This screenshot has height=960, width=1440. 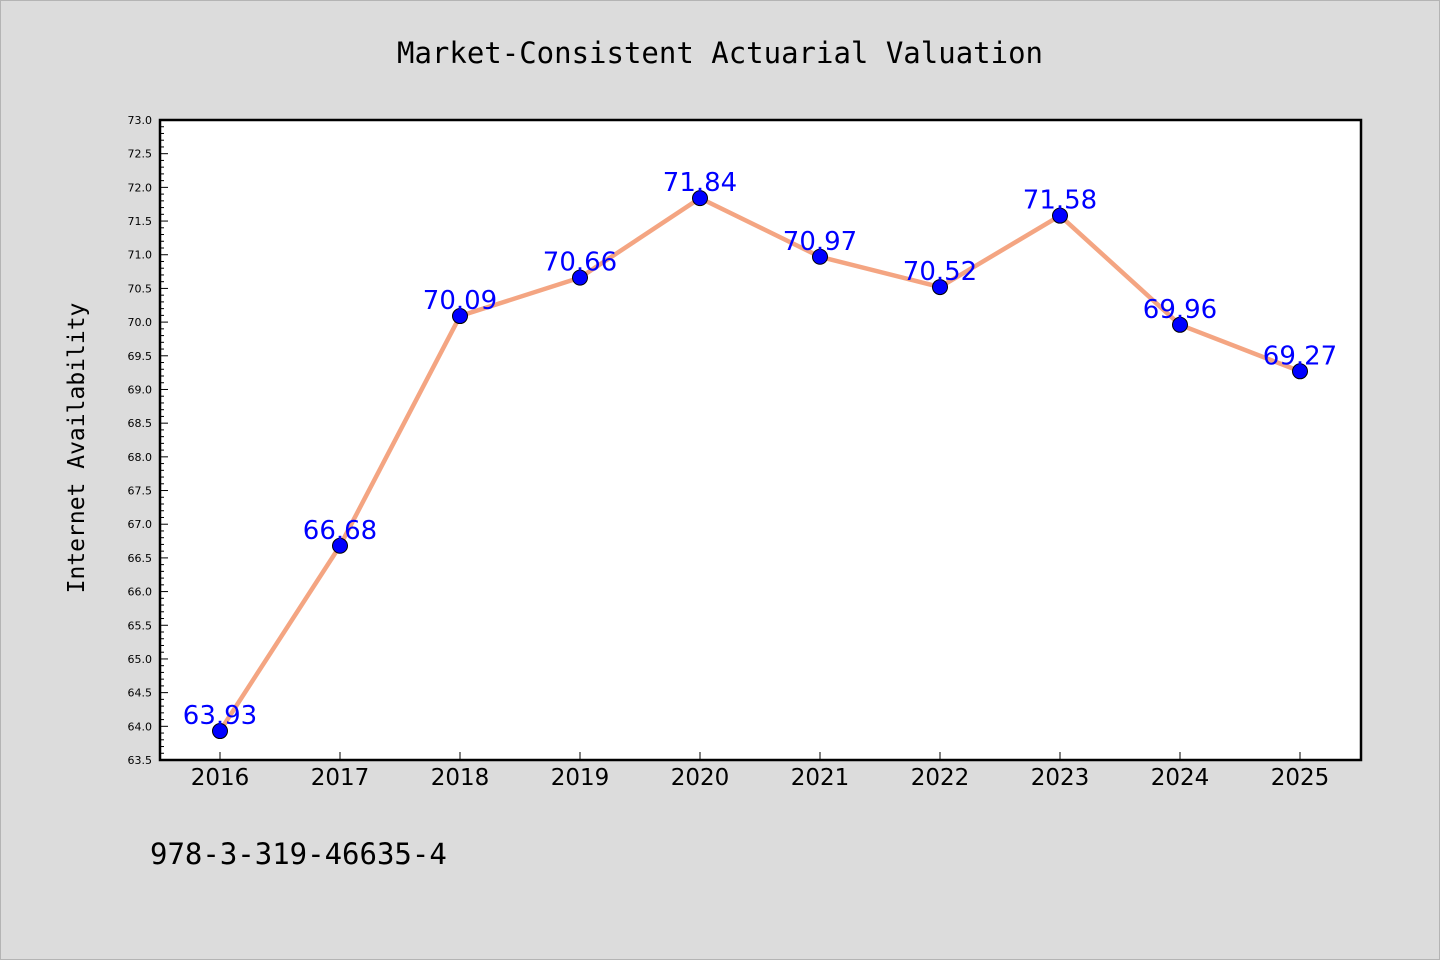 I want to click on y-axis-label: Internet Availability, so click(x=77, y=448).